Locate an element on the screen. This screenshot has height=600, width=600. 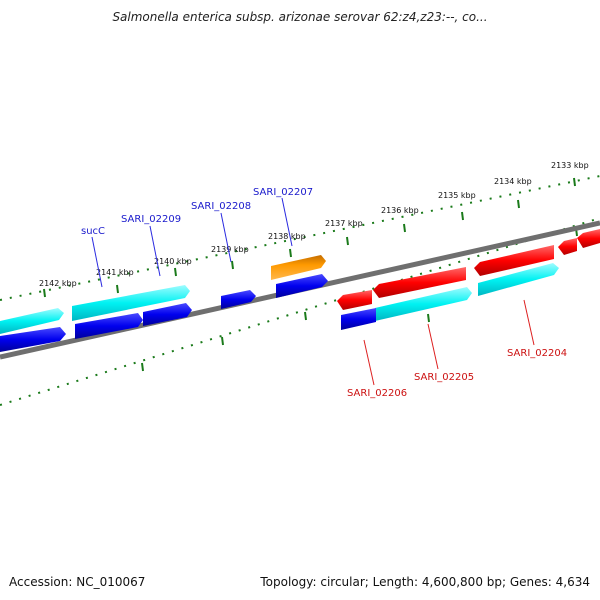
scale-label-2142: 2142 kbp is located at coordinates (58, 283).